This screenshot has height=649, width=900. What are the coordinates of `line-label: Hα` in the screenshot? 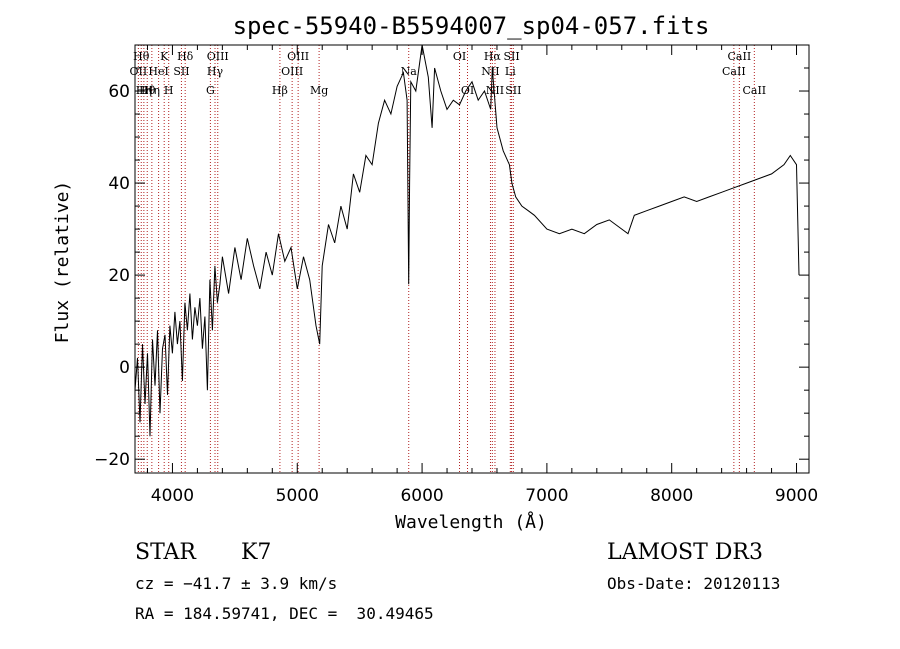 It's located at (493, 56).